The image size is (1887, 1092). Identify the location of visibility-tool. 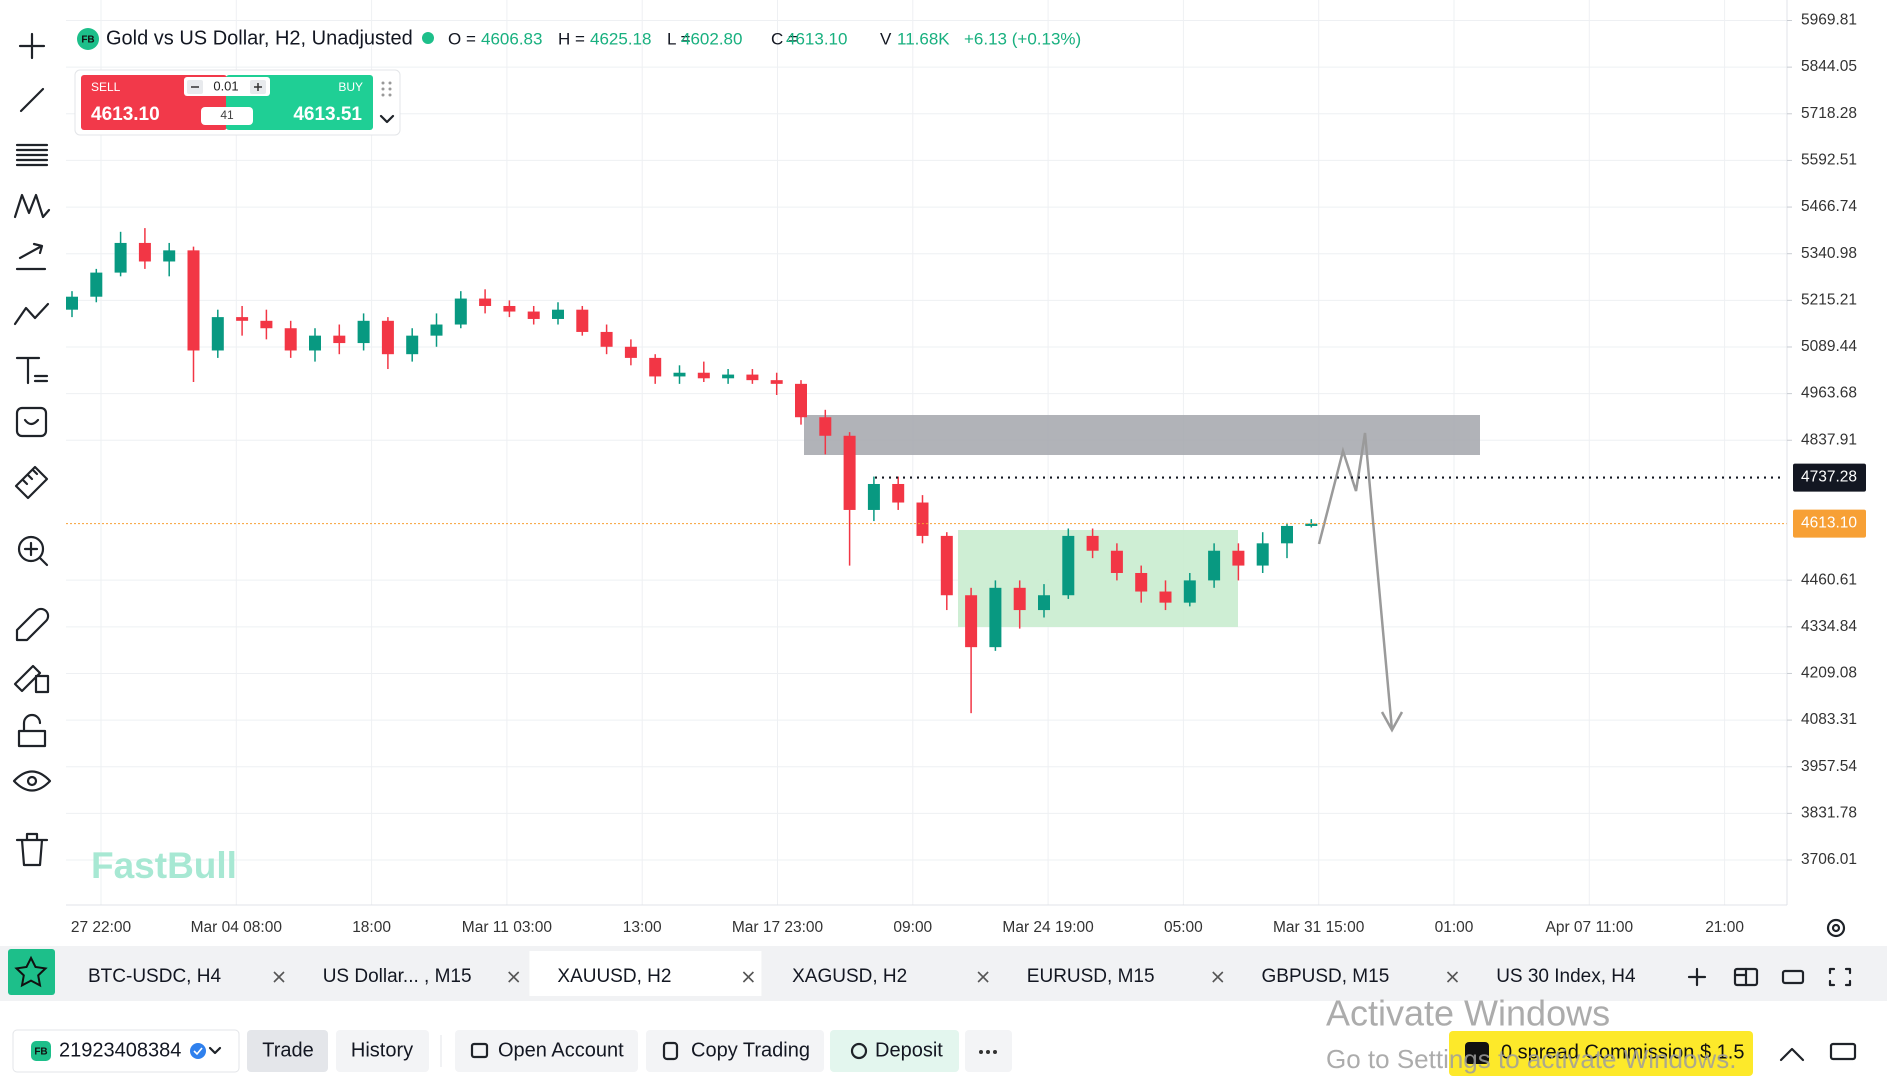
(32, 781).